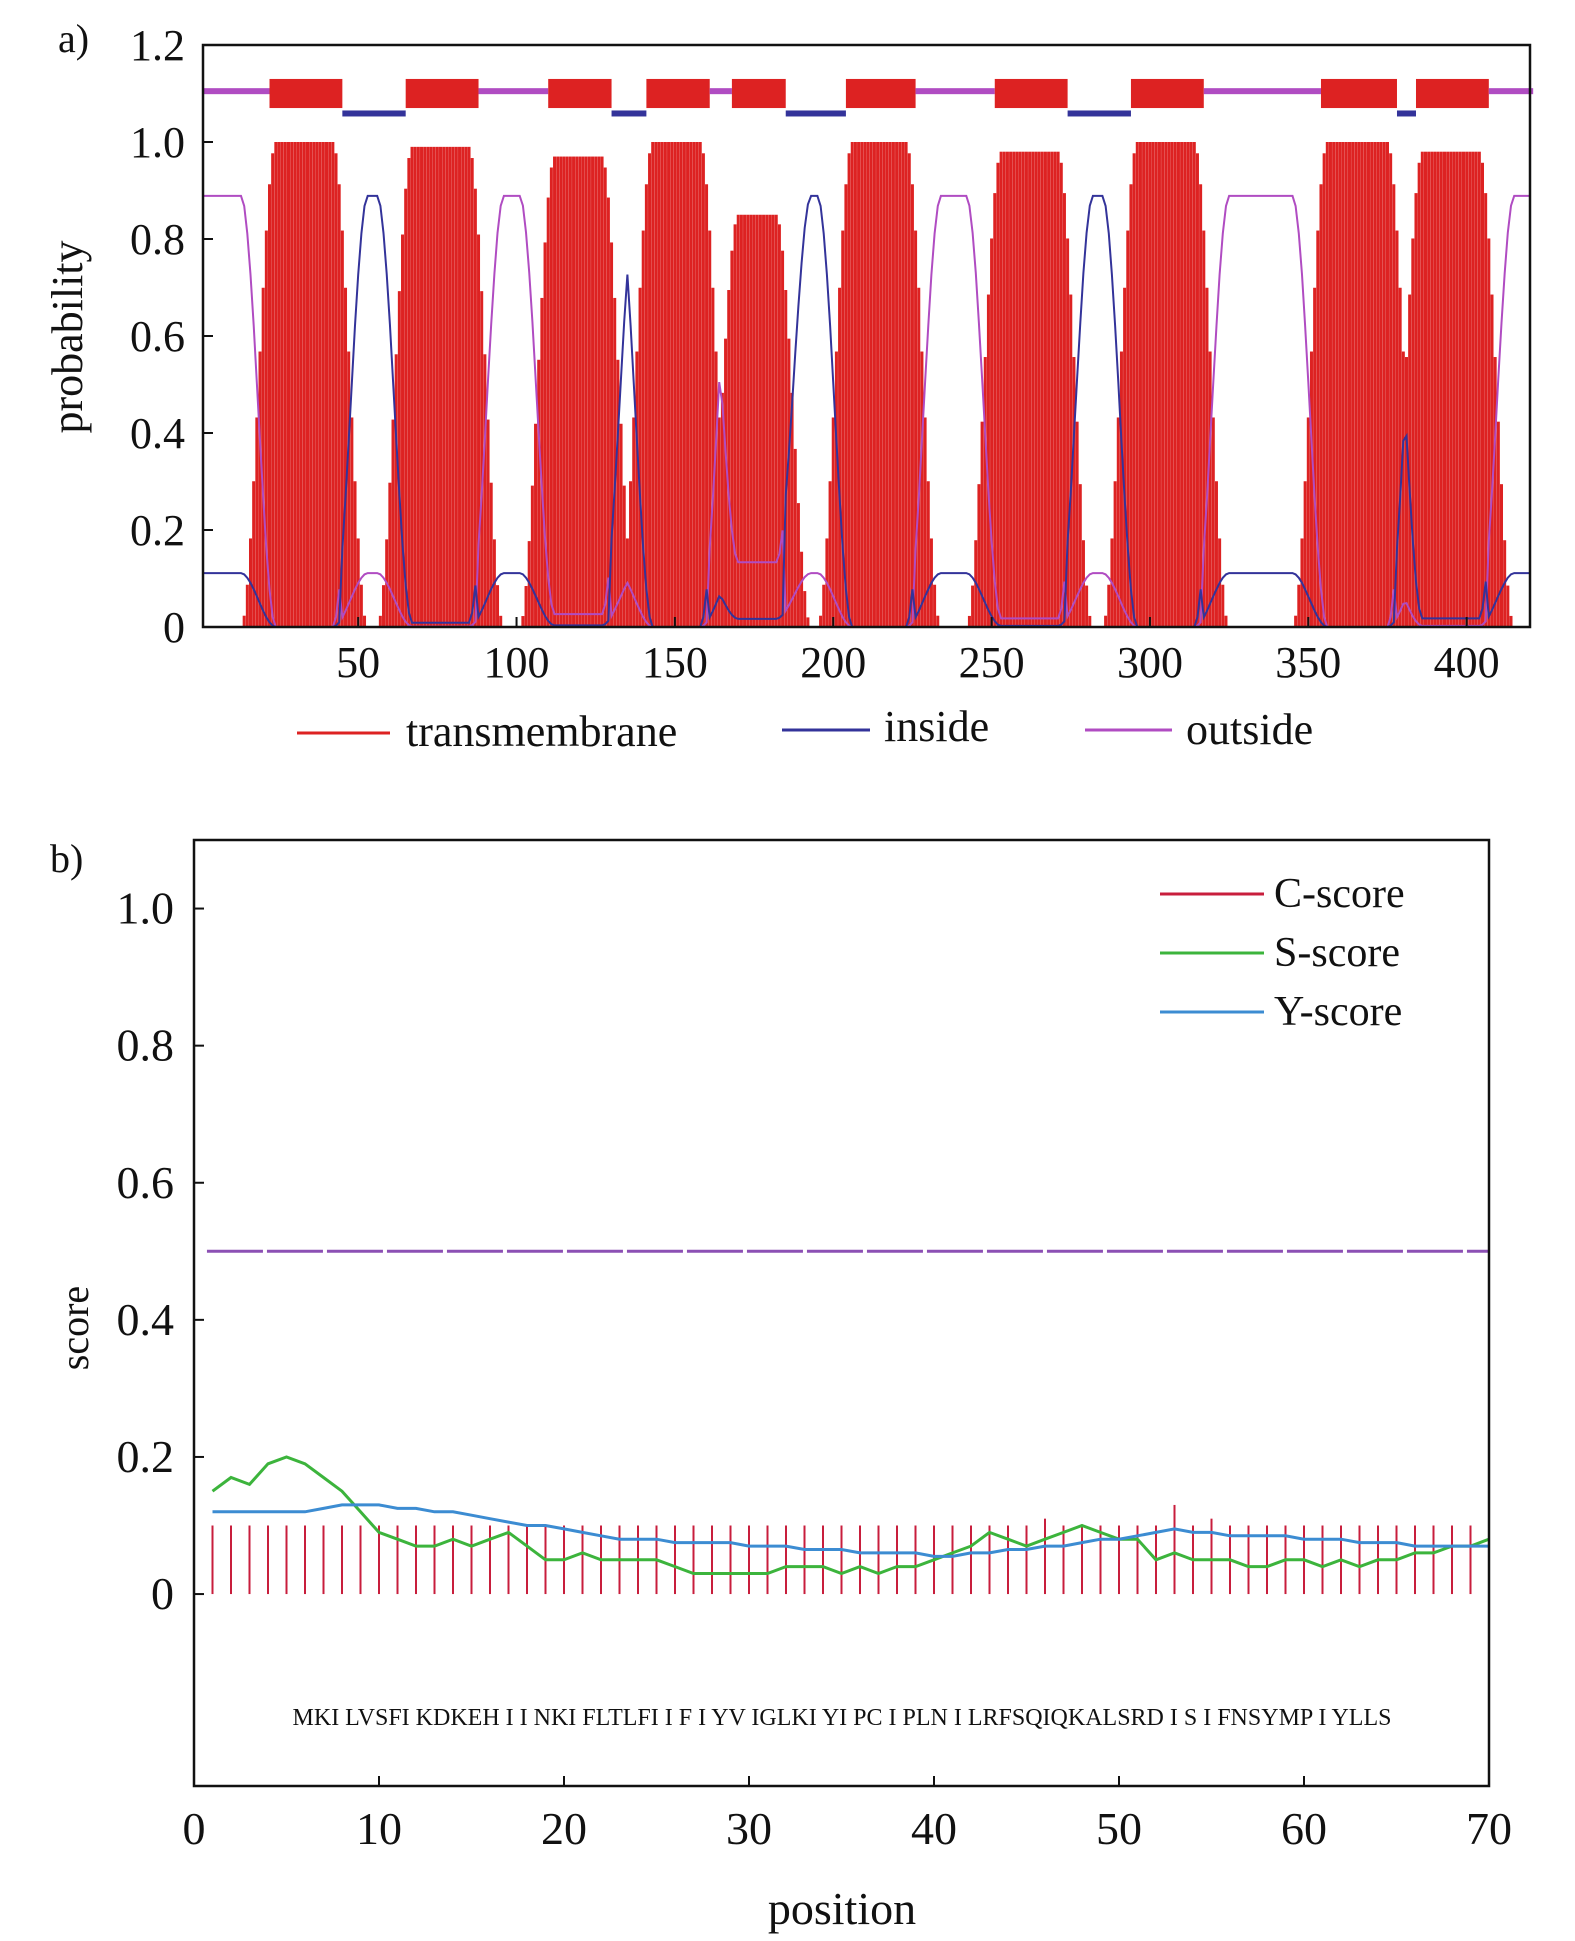  I want to click on panel-b-label: b), so click(66, 858).